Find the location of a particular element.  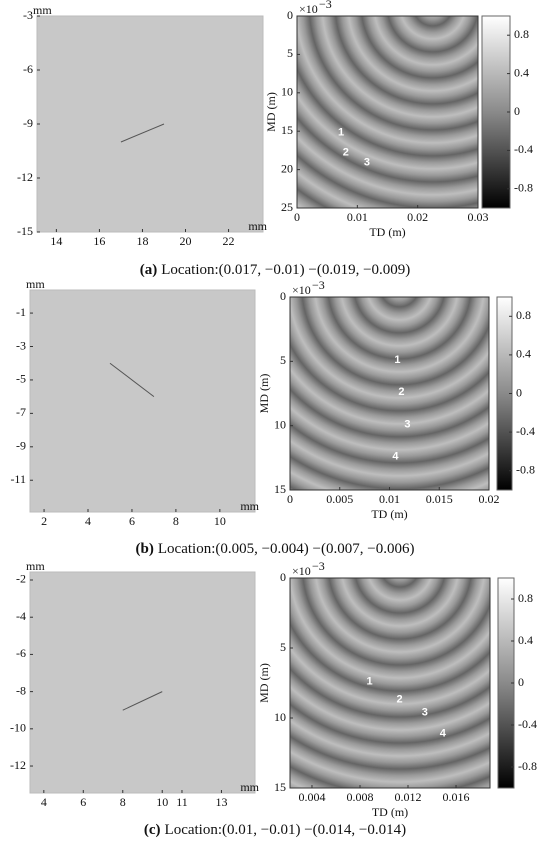

x-tick-label: 0.01 is located at coordinates (389, 499).